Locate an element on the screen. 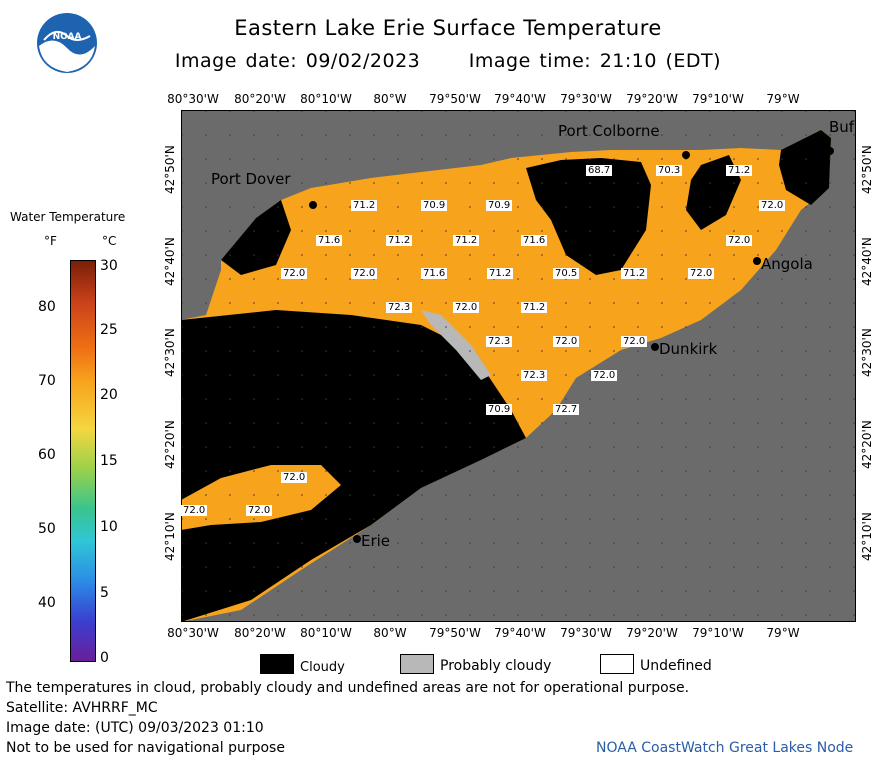 Image resolution: width=896 pixels, height=763 pixels. f-tick: 70 is located at coordinates (47, 381).